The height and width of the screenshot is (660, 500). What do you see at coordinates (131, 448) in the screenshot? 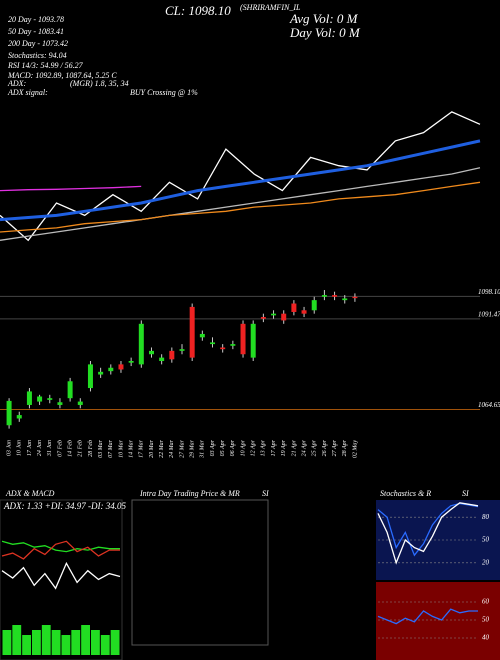
I see `x-tick-label: 14 Mar` at bounding box center [131, 448].